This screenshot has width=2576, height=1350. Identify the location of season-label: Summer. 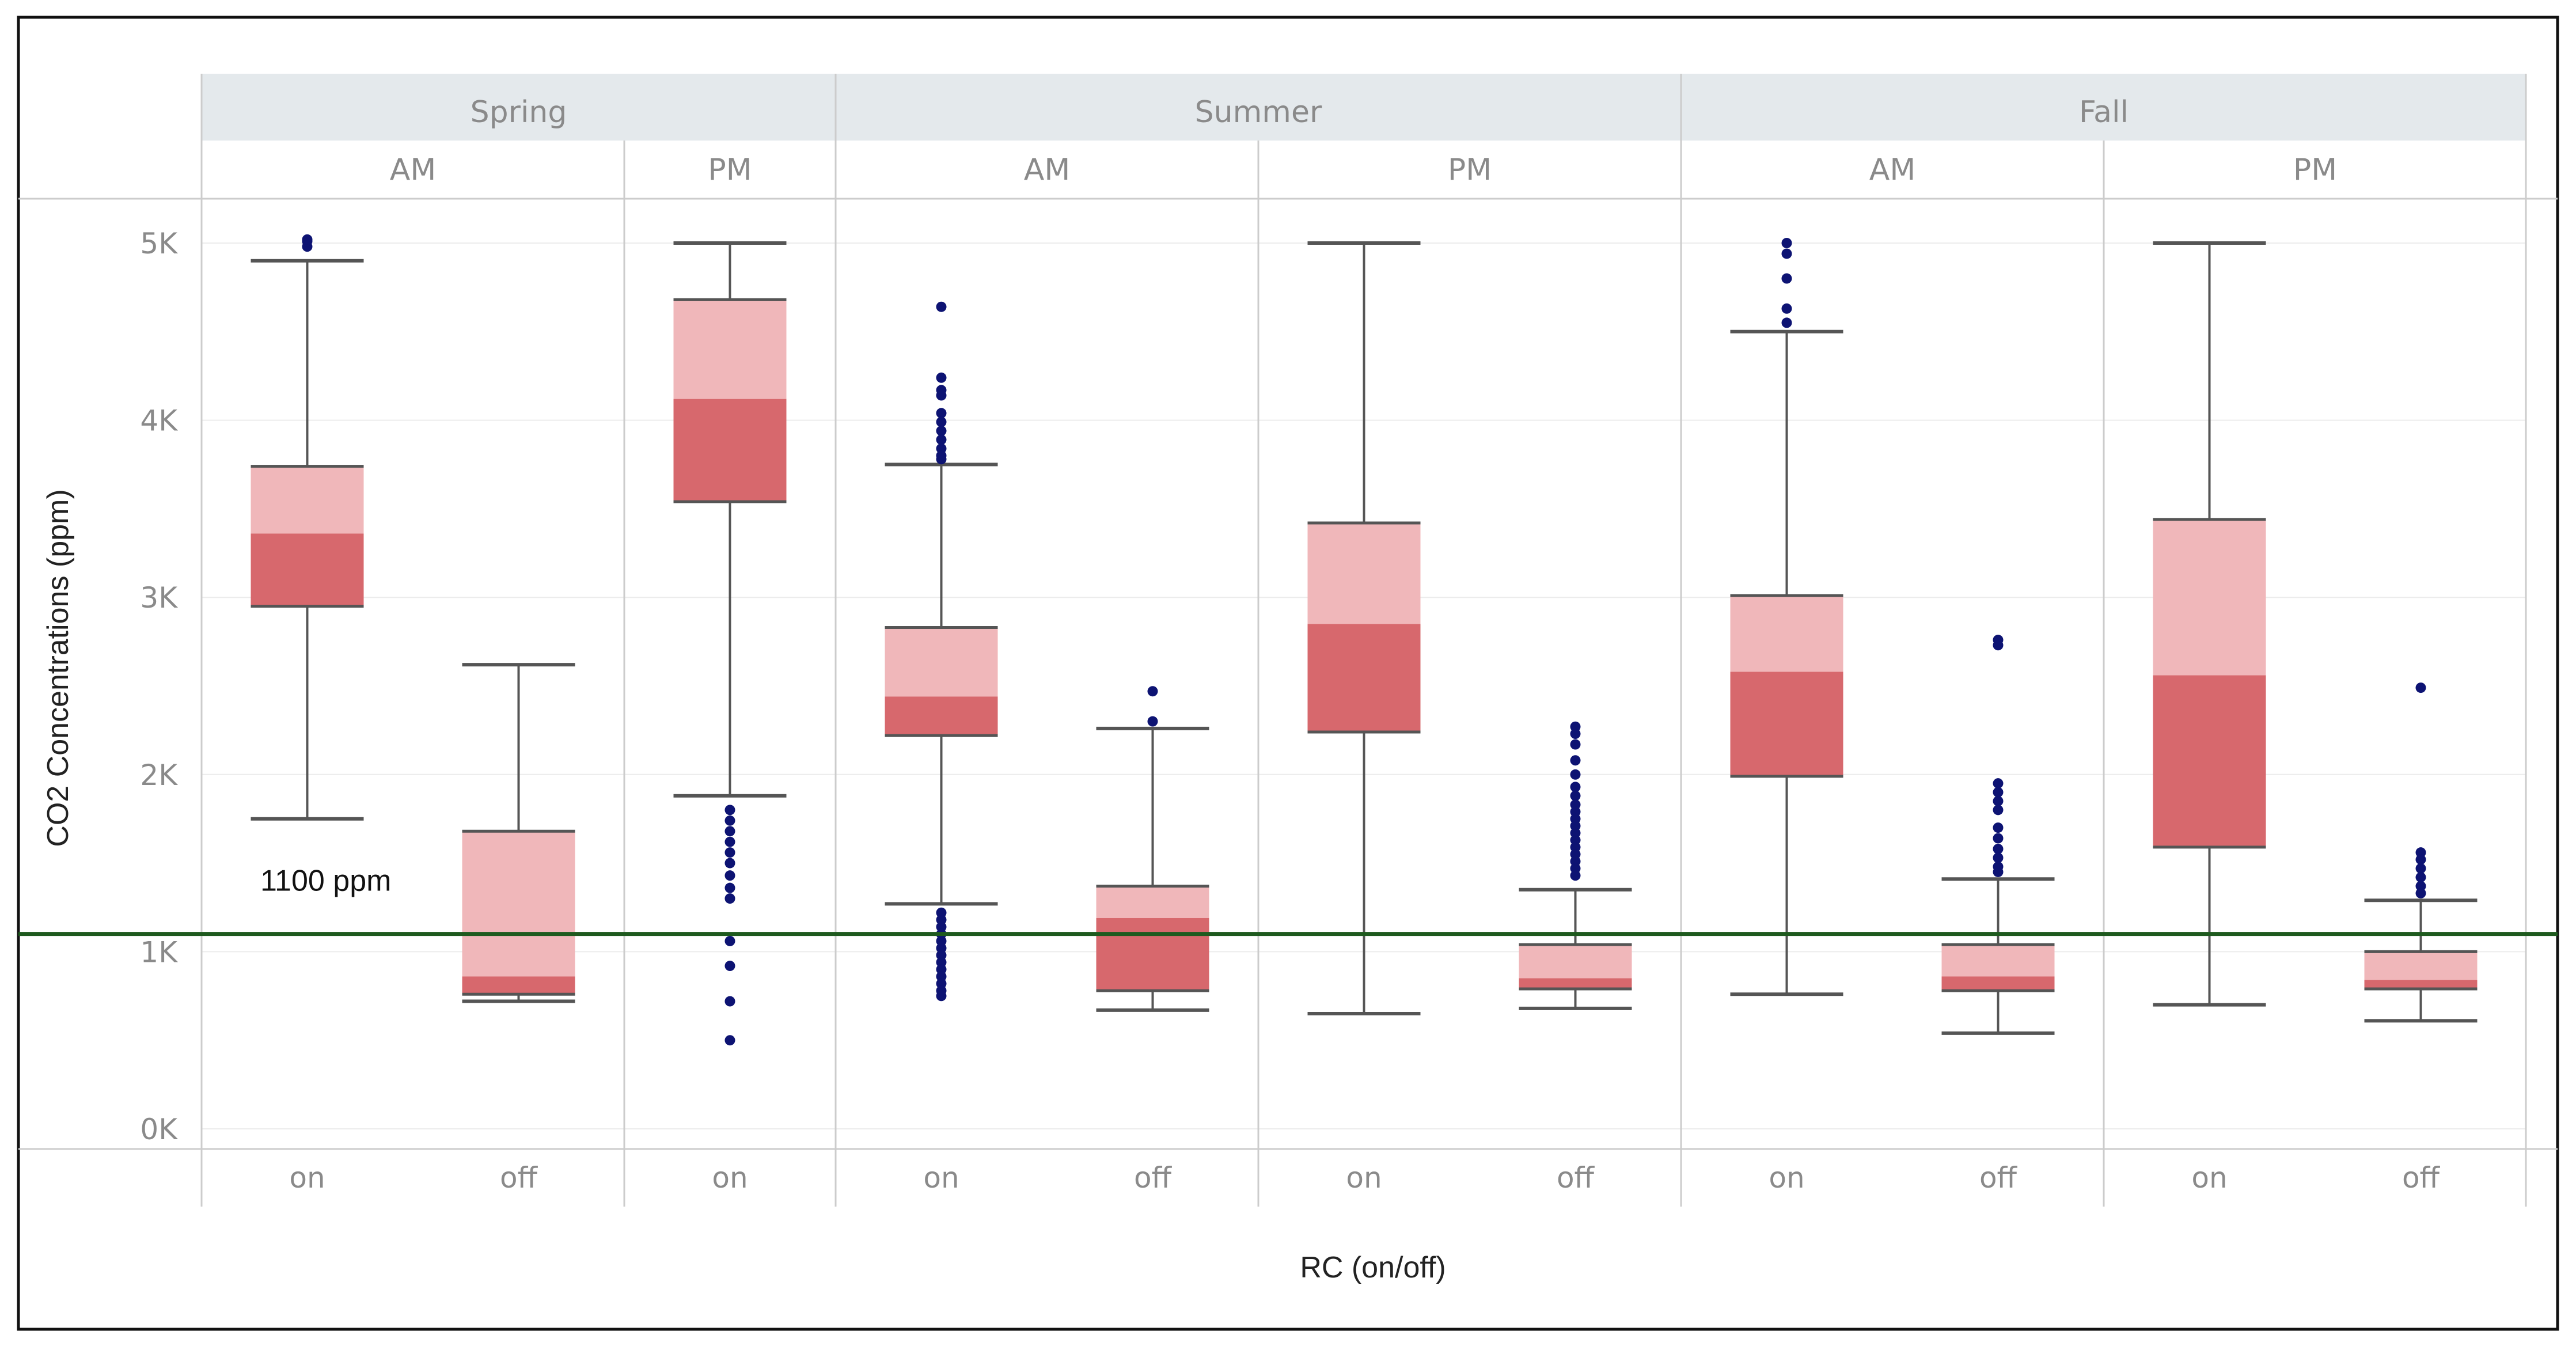
(1258, 112).